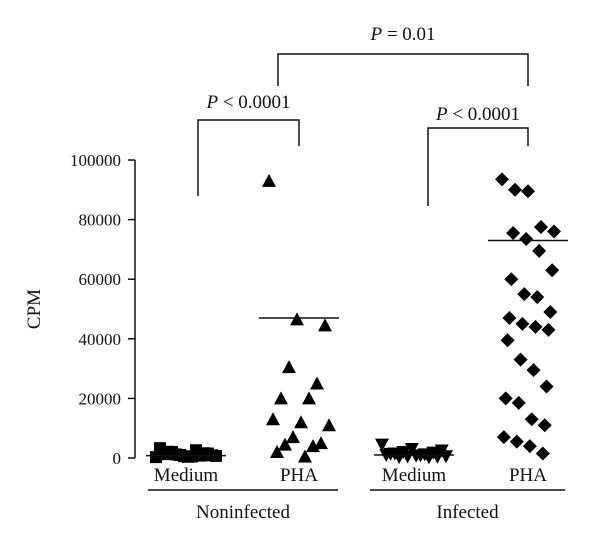 The height and width of the screenshot is (543, 600). I want to click on y-tick-label: 60000, so click(100, 279).